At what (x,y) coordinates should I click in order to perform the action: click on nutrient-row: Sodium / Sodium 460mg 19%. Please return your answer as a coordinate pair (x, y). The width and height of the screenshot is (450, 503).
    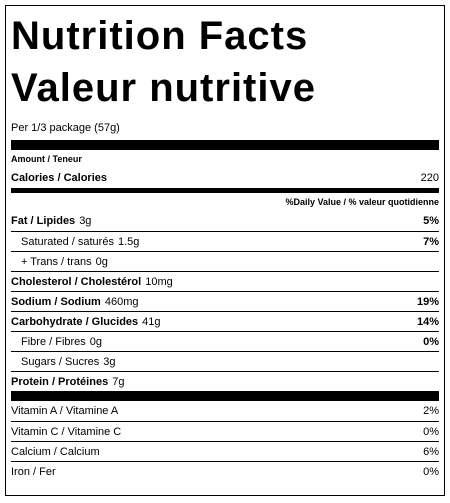
    Looking at the image, I should click on (225, 301).